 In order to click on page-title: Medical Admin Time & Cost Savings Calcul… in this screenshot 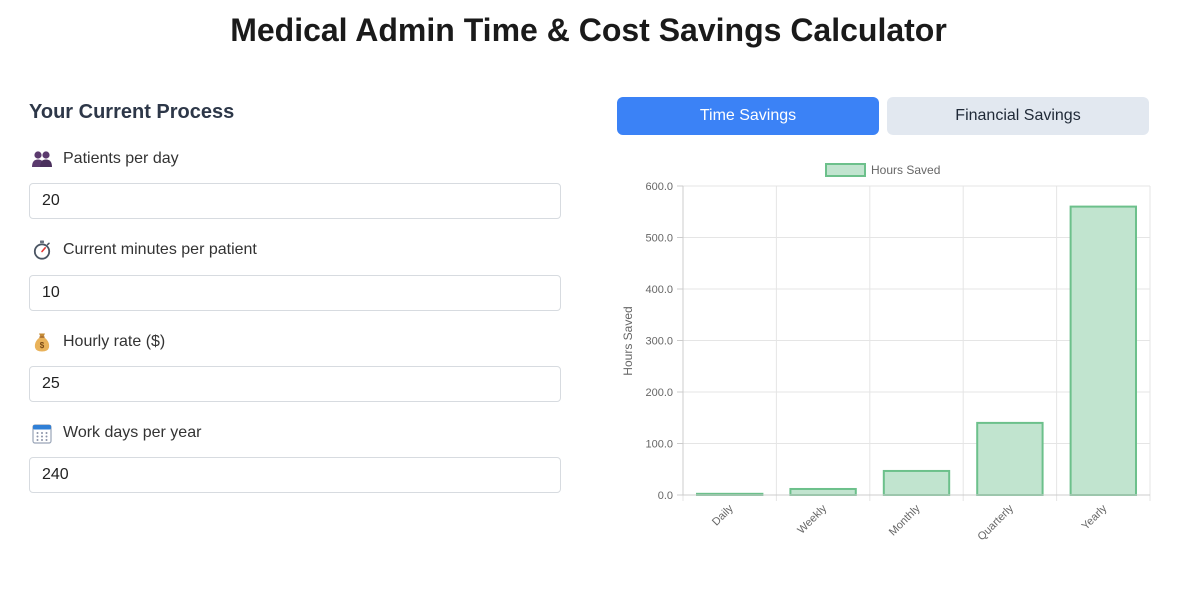, I will do `click(588, 30)`.